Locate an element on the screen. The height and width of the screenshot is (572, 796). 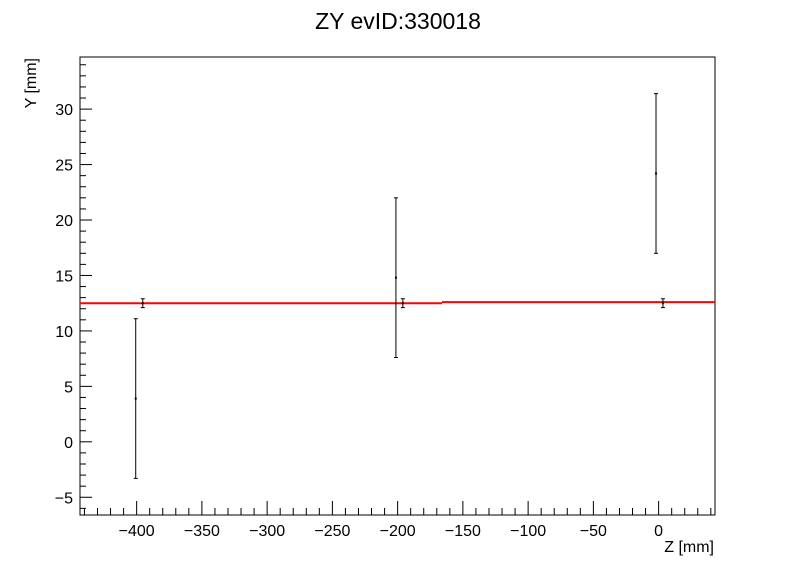
y-tick-label: 0 is located at coordinates (68, 443).